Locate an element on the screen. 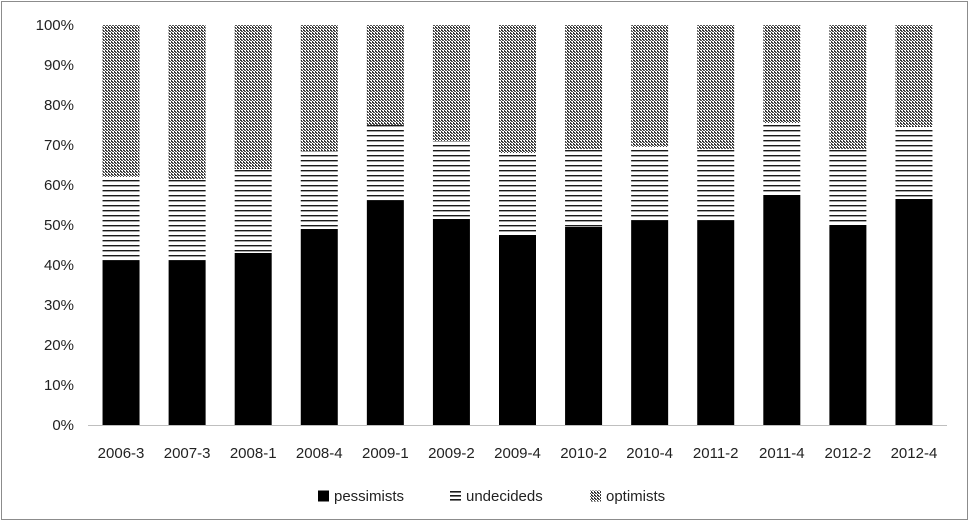 The height and width of the screenshot is (522, 971). x-tick-label: 2007-3 is located at coordinates (187, 453).